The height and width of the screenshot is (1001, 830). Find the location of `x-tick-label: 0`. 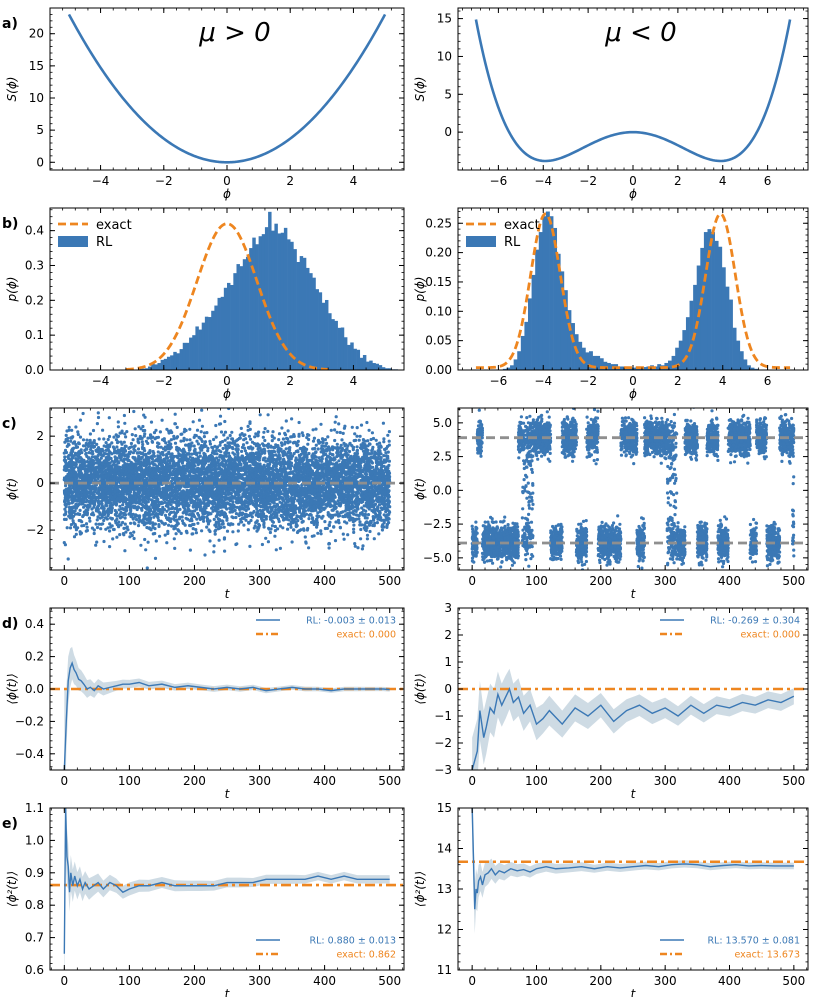

x-tick-label: 0 is located at coordinates (633, 181).